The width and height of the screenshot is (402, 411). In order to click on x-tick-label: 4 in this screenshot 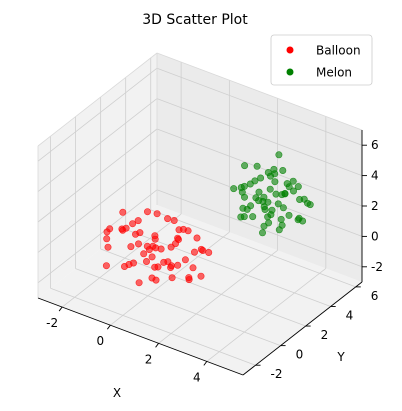, I will do `click(197, 377)`.